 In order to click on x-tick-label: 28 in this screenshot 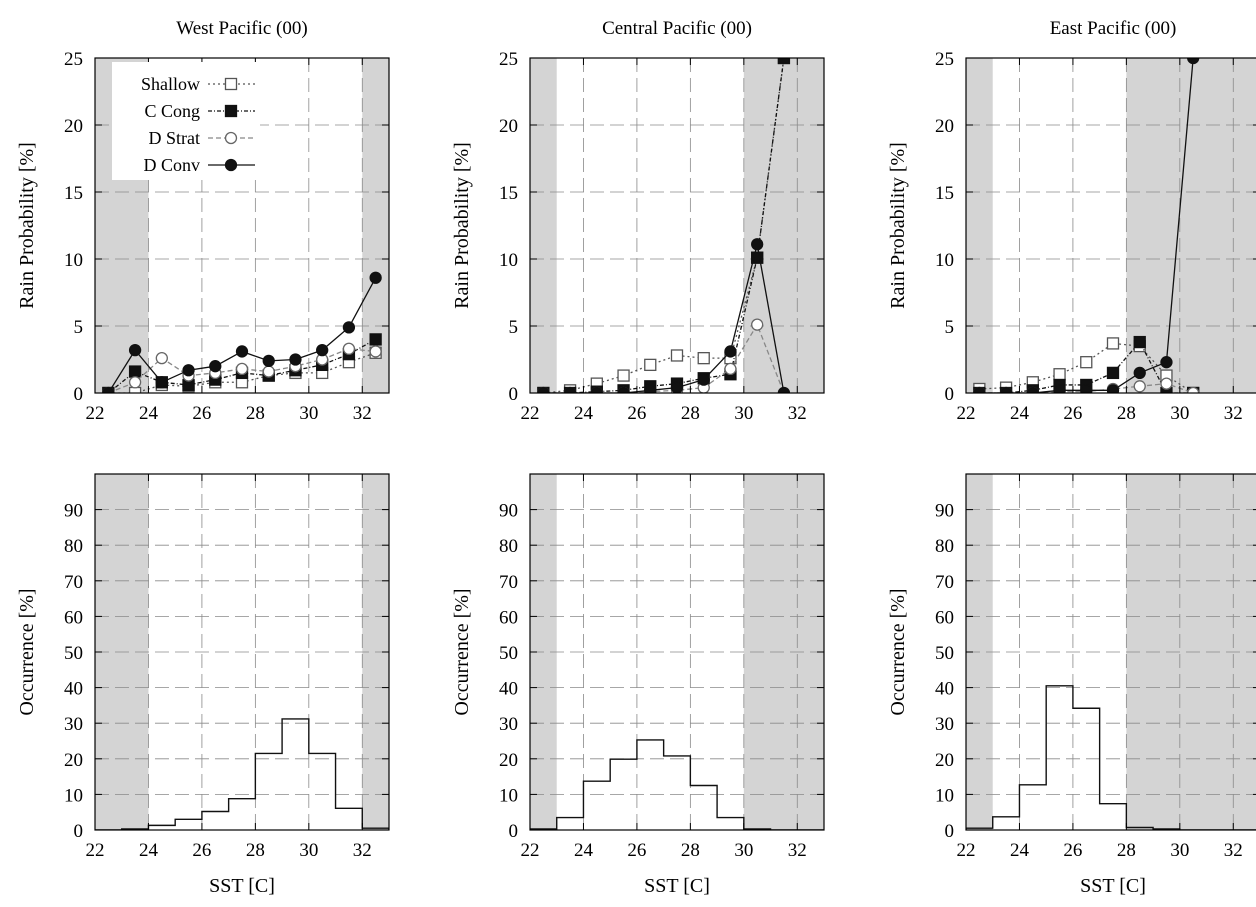, I will do `click(1126, 850)`.